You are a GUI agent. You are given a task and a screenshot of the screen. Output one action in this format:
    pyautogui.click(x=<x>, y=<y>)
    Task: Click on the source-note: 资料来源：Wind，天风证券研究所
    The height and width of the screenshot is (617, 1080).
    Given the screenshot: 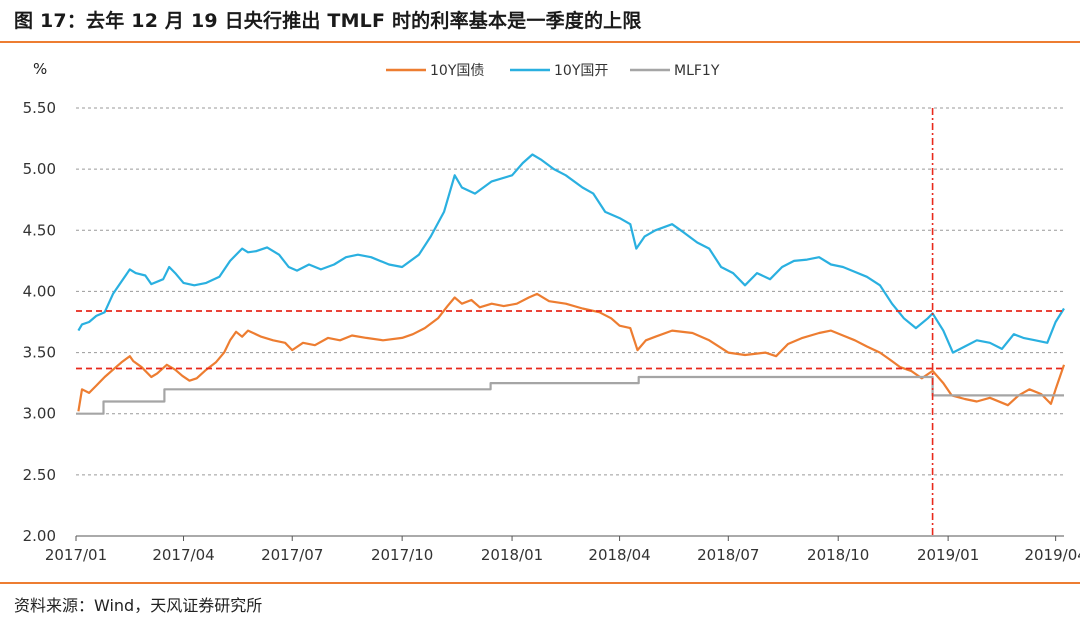 What is the action you would take?
    pyautogui.click(x=138, y=605)
    